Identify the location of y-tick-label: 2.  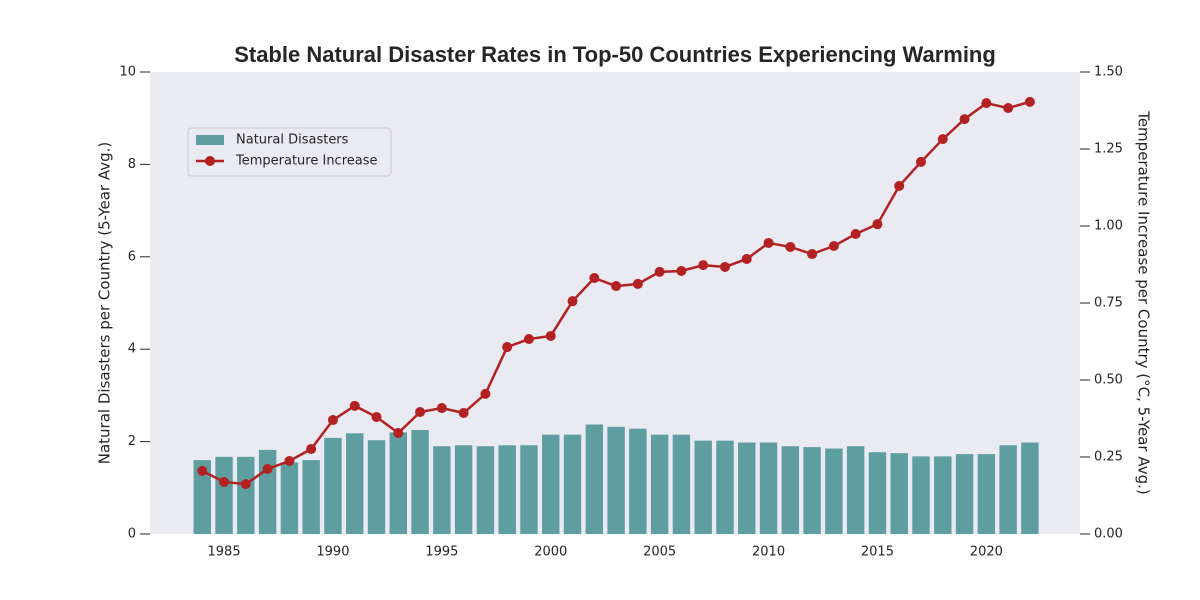
(132, 441).